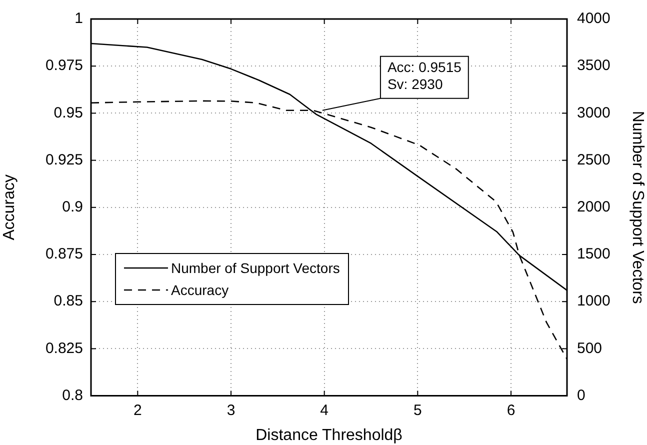 The image size is (647, 445). I want to click on y-tick-label: 0.825, so click(64, 348).